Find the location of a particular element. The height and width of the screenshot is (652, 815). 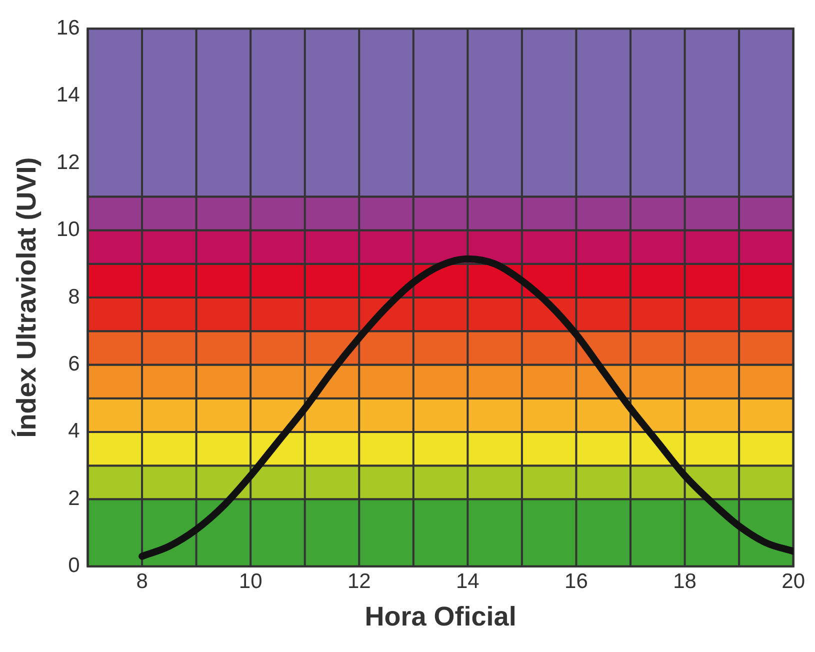

y-tick-label: 8 is located at coordinates (74, 296).